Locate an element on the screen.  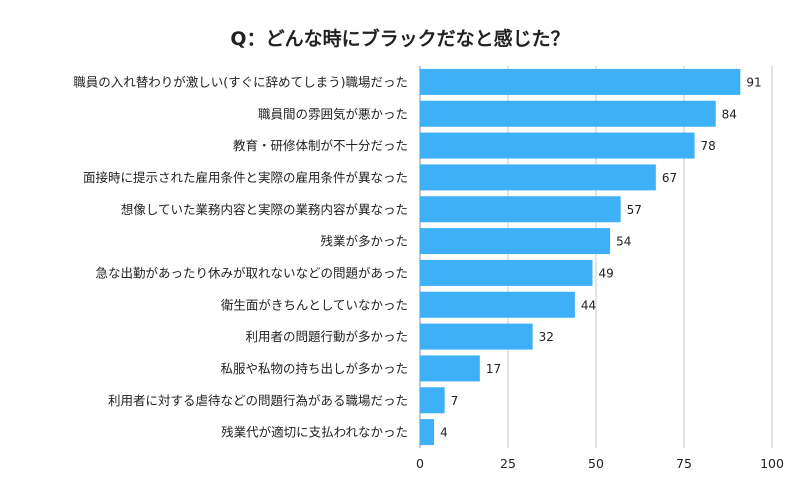
category-label: 職員の入れ替わりが激しい(すぐに辞めてしまう)職場だった is located at coordinates (240, 81).